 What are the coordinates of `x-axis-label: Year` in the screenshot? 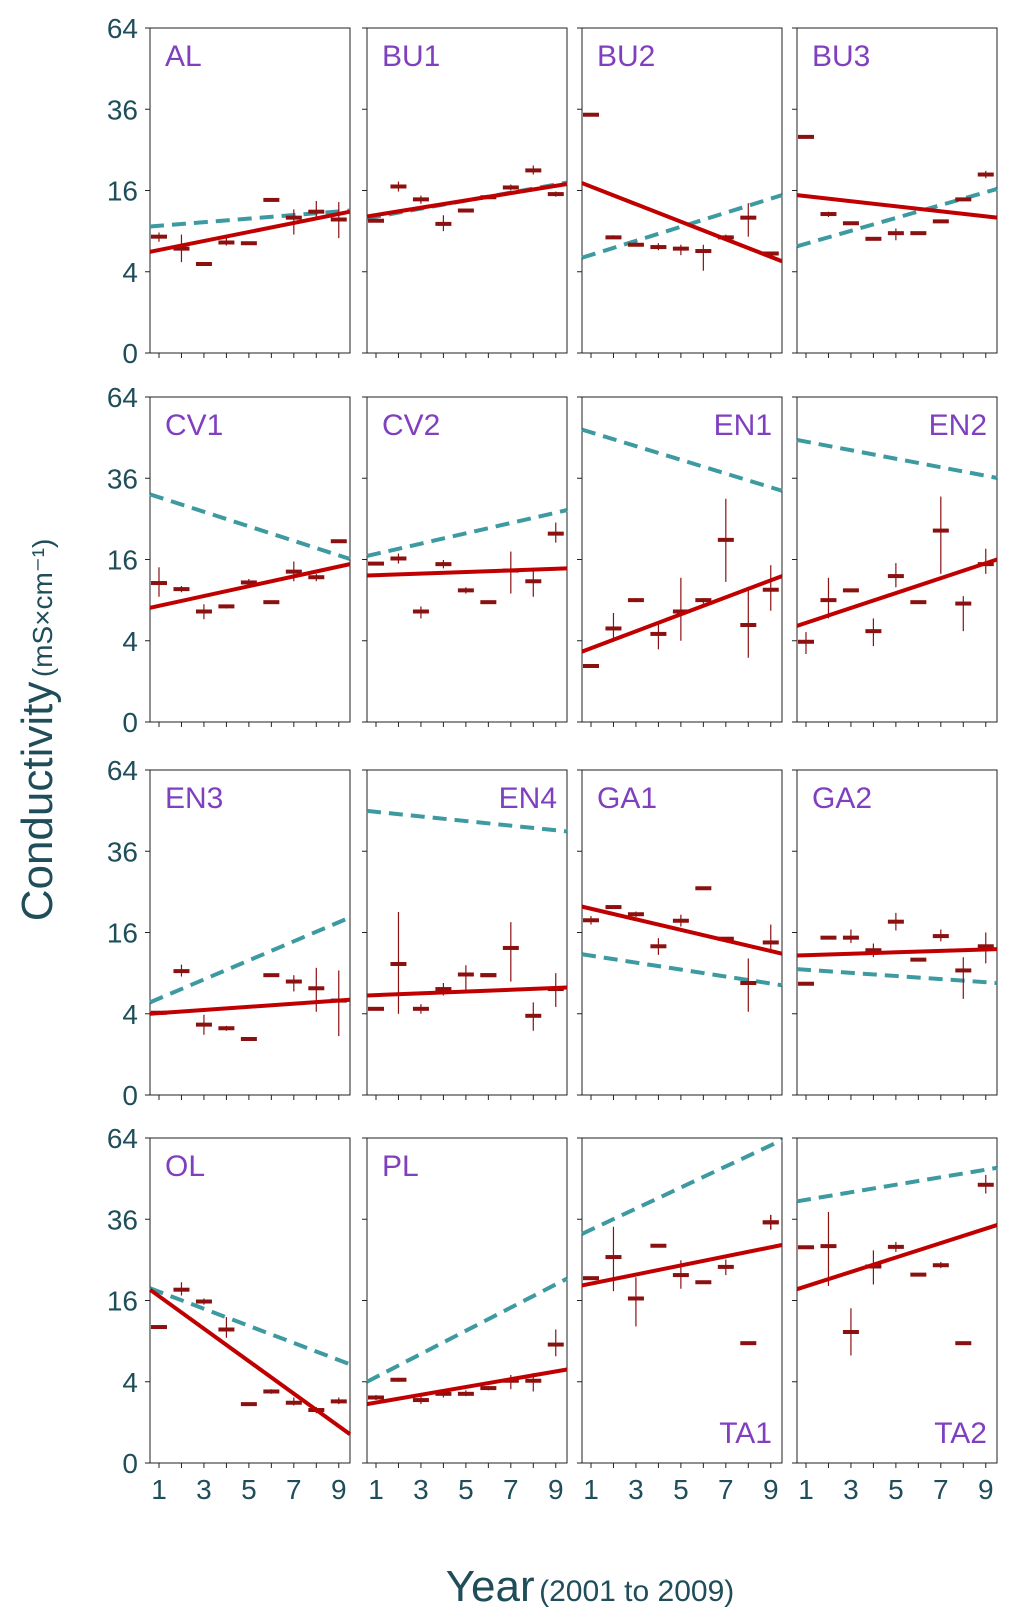 It's located at (490, 1586).